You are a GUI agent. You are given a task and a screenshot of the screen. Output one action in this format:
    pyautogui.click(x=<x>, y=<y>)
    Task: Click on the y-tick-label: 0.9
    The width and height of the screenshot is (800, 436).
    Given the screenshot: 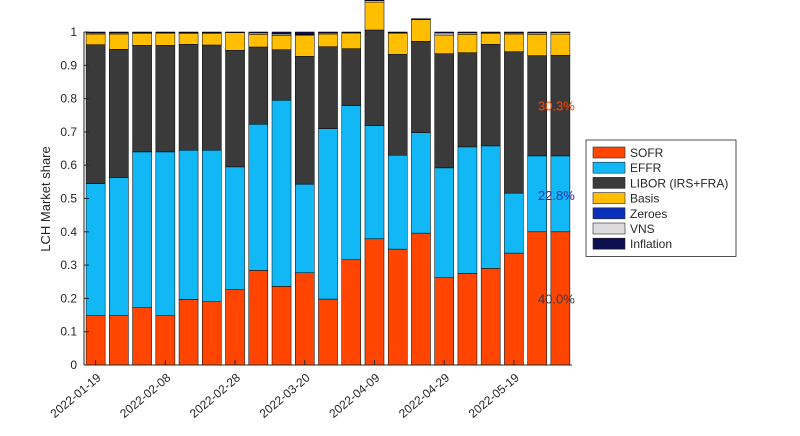 What is the action you would take?
    pyautogui.click(x=68, y=65)
    